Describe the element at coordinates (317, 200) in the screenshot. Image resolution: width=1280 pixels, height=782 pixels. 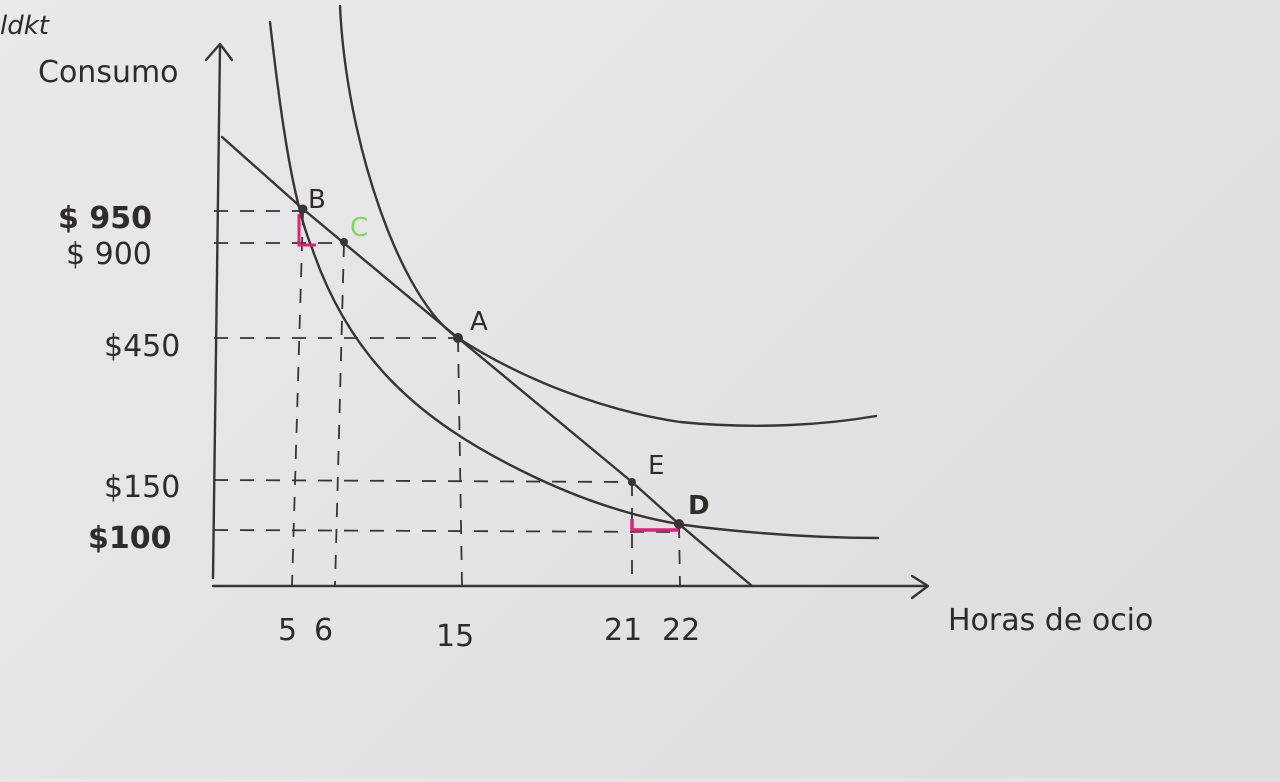
I see `point-label-b: B` at that location.